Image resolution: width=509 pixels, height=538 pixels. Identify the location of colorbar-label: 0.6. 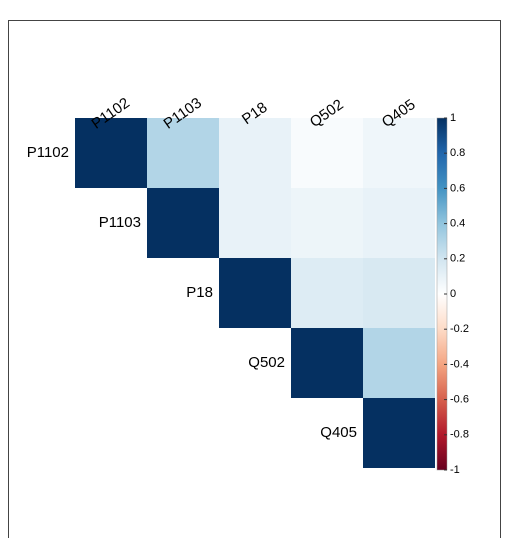
(457, 188).